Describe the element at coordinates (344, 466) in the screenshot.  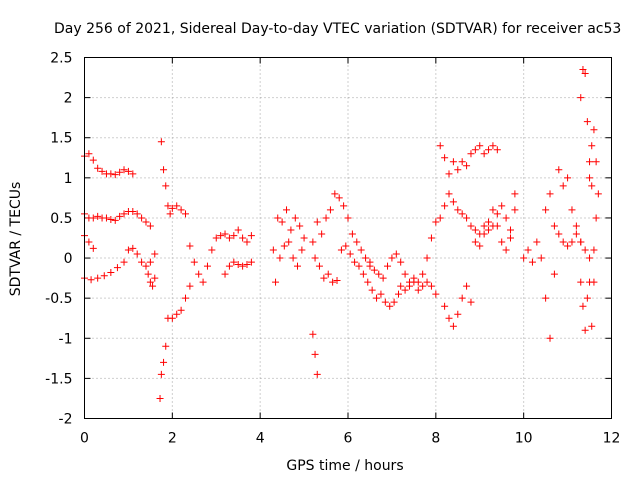
I see `x-axis-label: GPS time / hours` at that location.